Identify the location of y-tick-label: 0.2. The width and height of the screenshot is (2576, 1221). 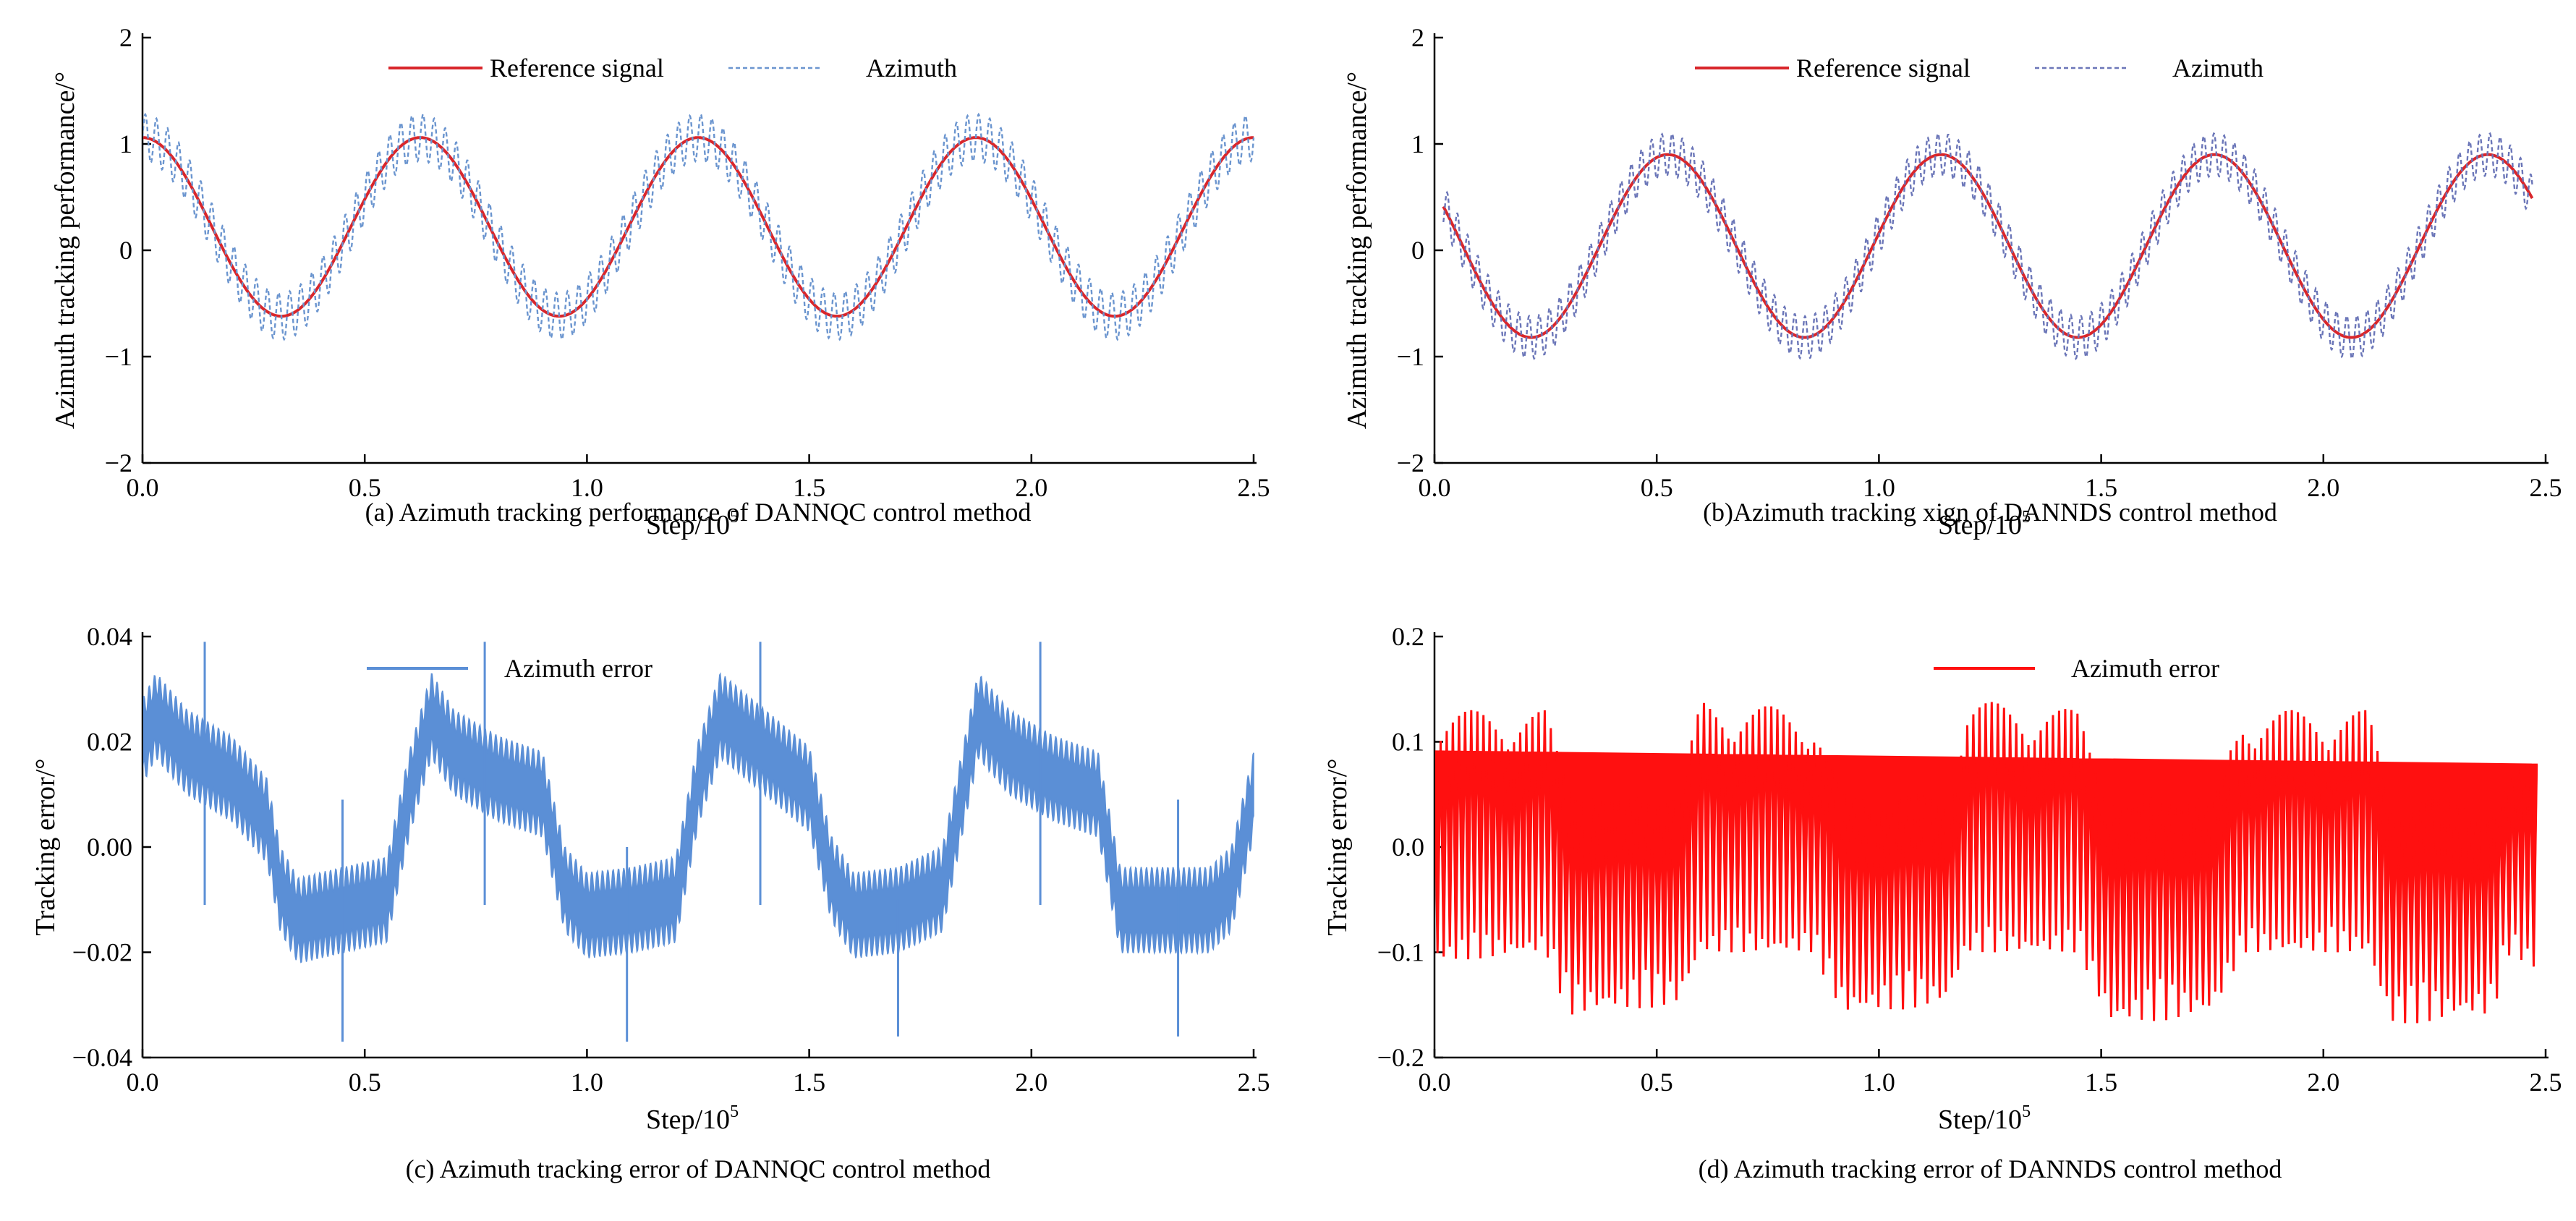
(1408, 636).